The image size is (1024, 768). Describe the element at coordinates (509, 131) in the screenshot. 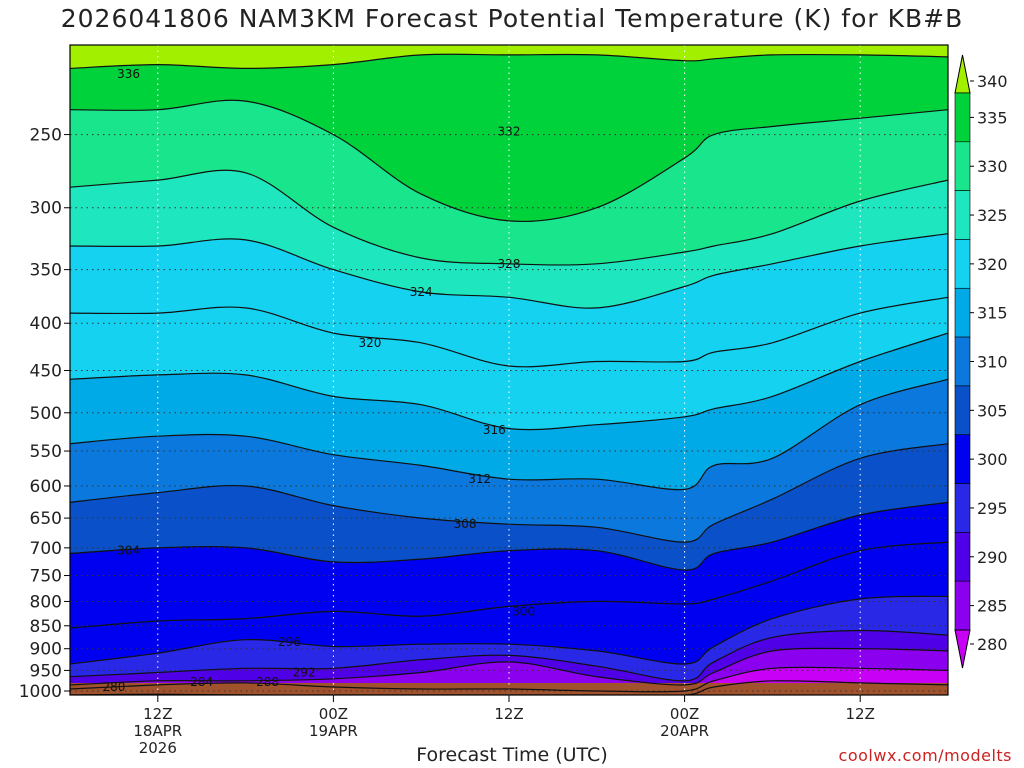

I see `contour-label-332: 332` at that location.